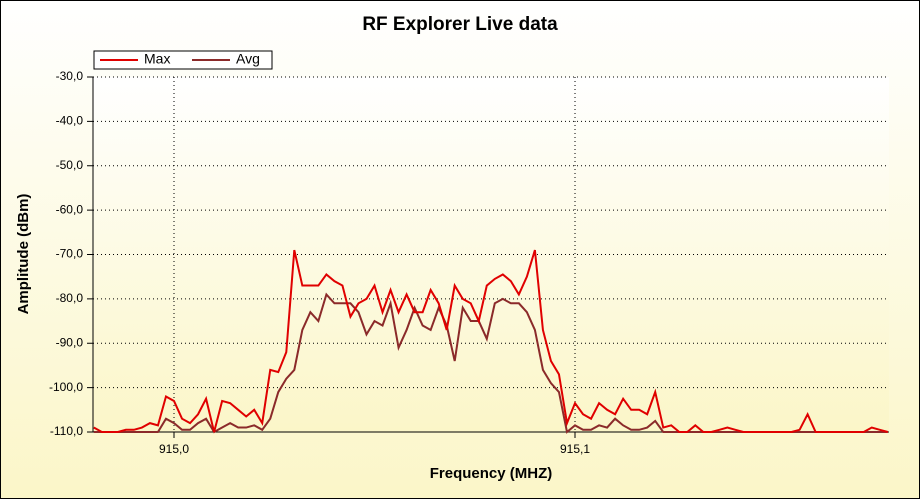  I want to click on y-tick-label: -70,0, so click(70, 254).